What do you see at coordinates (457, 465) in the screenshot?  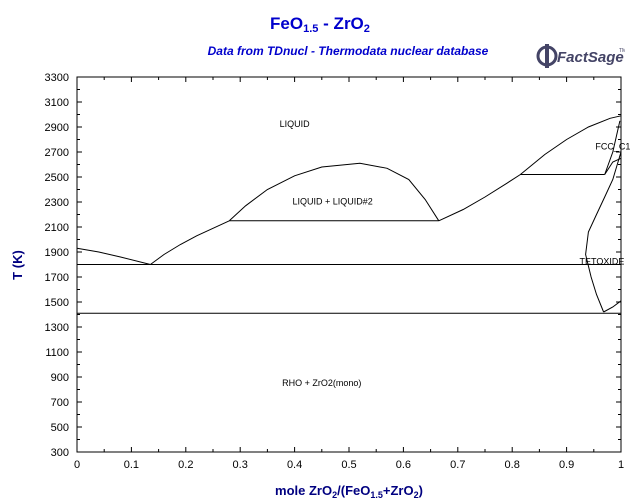 I see `x-tick-label: 0.7` at bounding box center [457, 465].